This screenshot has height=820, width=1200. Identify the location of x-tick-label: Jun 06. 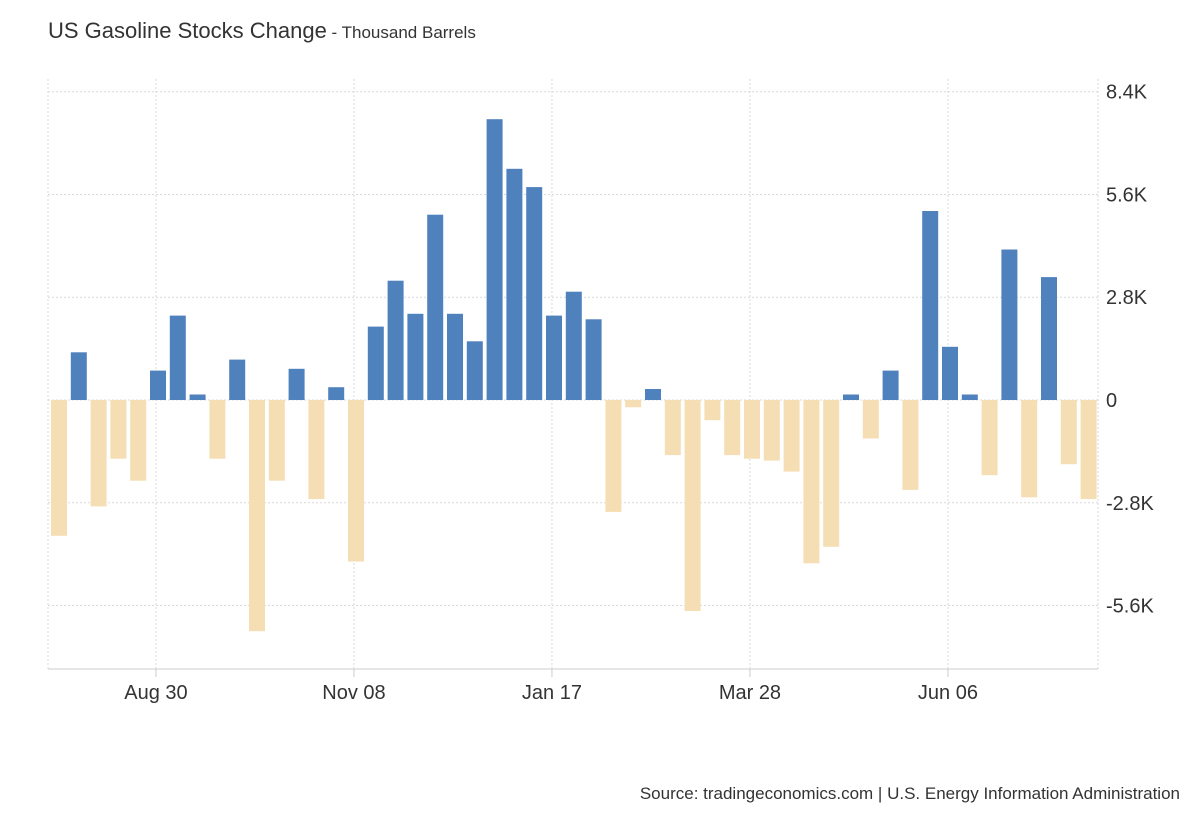
(948, 693).